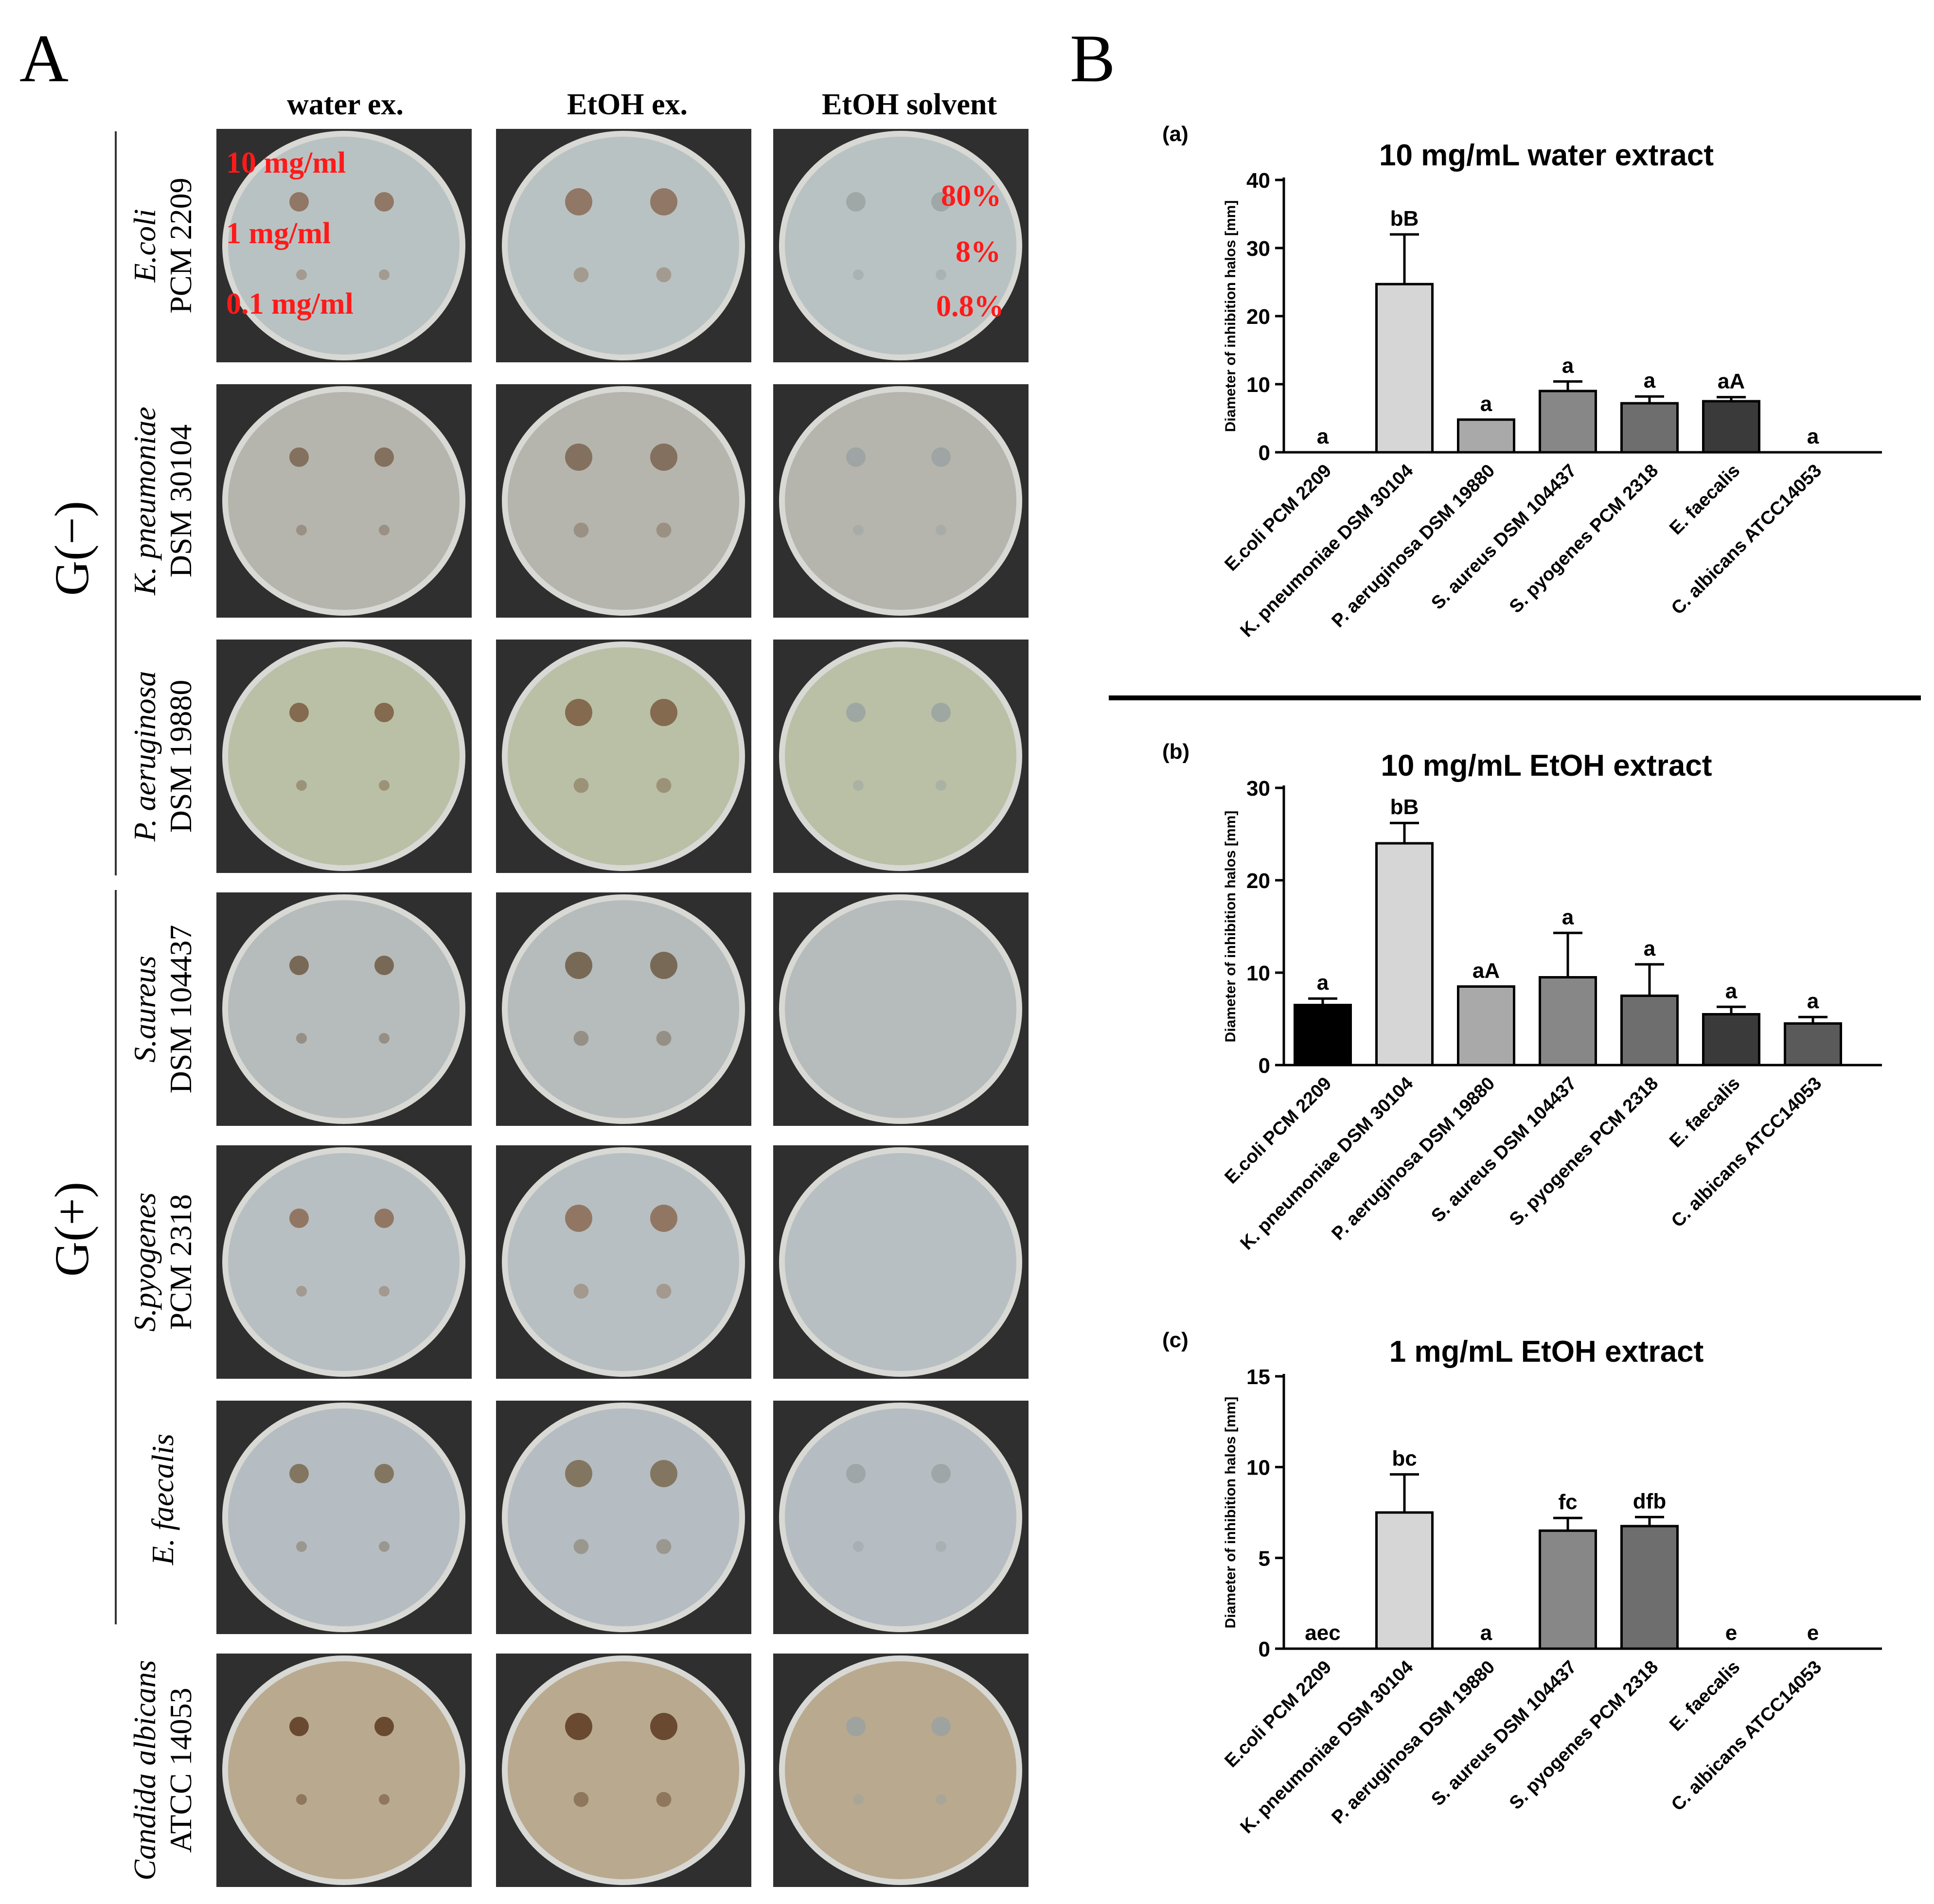 This screenshot has height=1904, width=1934. I want to click on y-axis-label: Diameter of inhibition halos [mm], so click(1231, 927).